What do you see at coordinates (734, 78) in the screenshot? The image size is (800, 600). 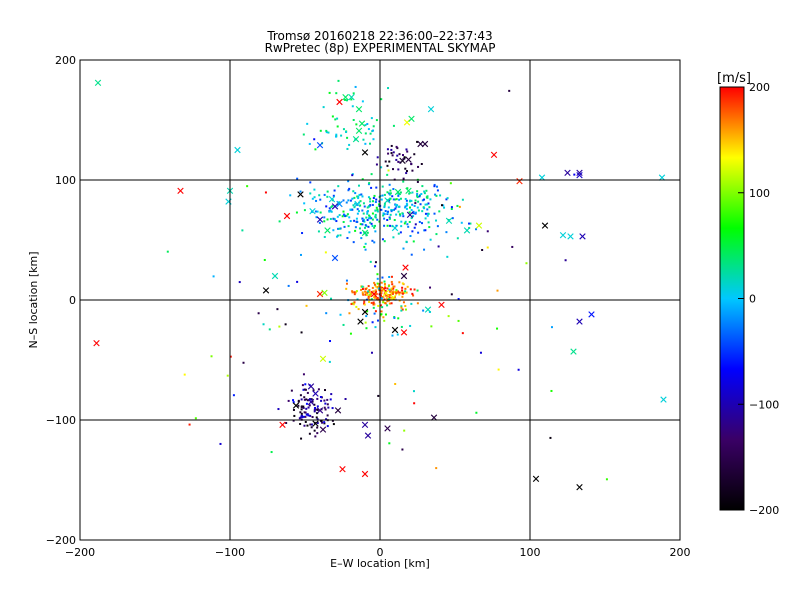 I see `colorbar-label: [m/s]` at bounding box center [734, 78].